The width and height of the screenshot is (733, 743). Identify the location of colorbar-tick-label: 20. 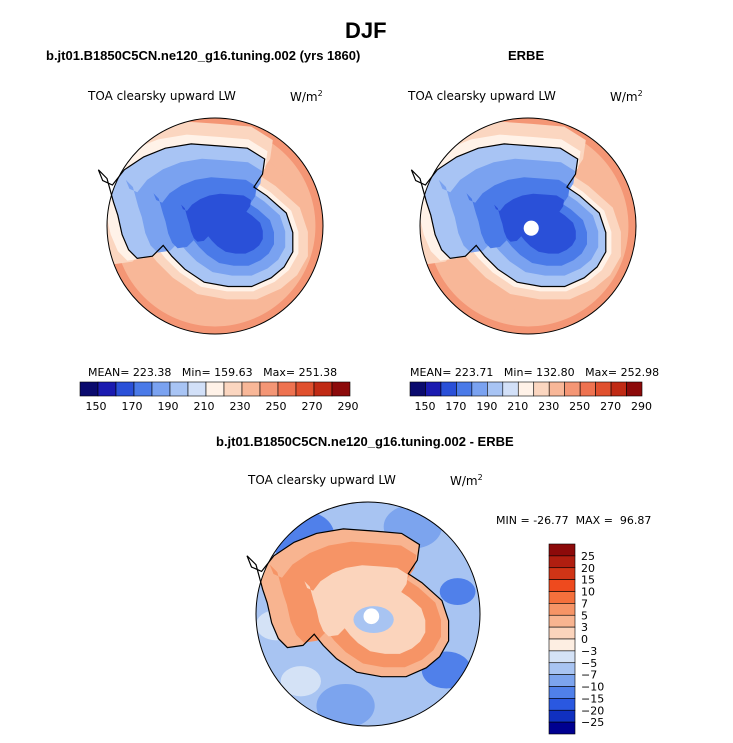
(588, 568).